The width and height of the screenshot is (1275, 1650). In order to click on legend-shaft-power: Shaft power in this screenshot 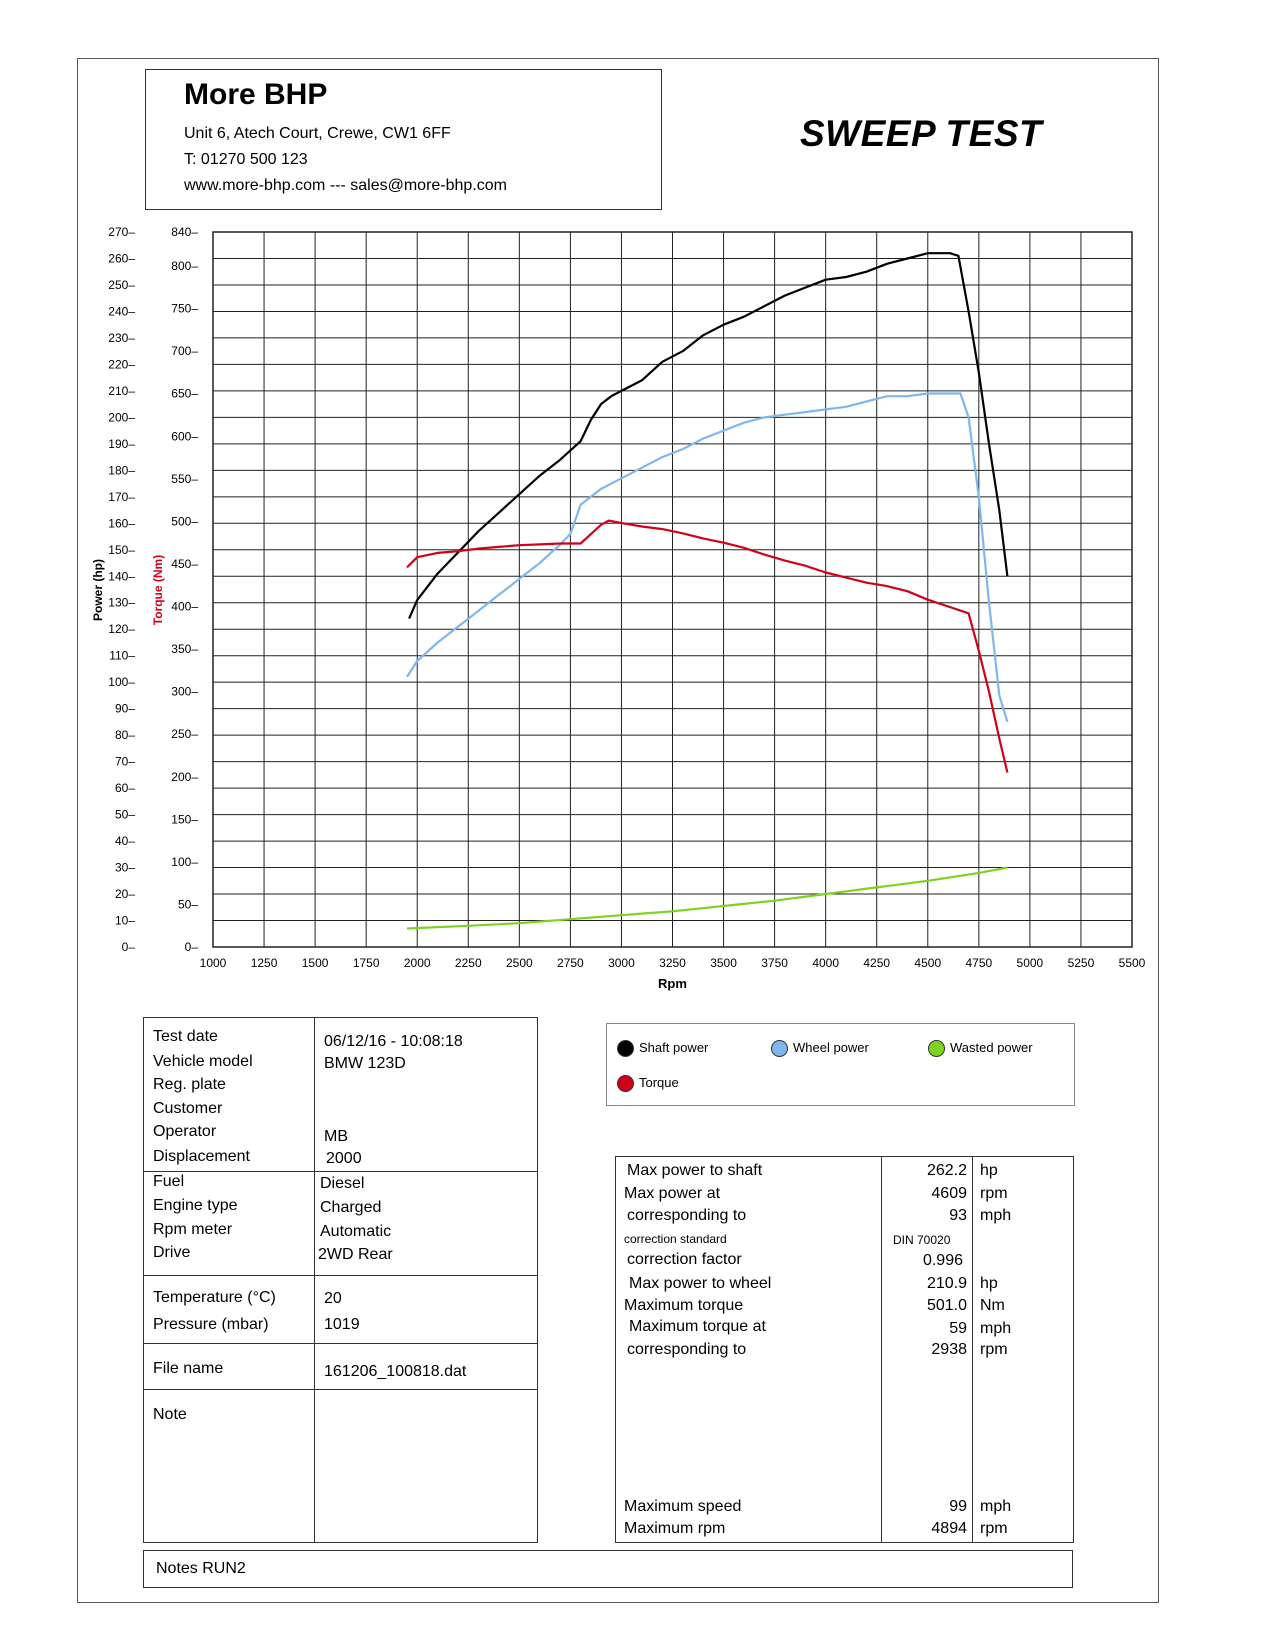, I will do `click(663, 1049)`.